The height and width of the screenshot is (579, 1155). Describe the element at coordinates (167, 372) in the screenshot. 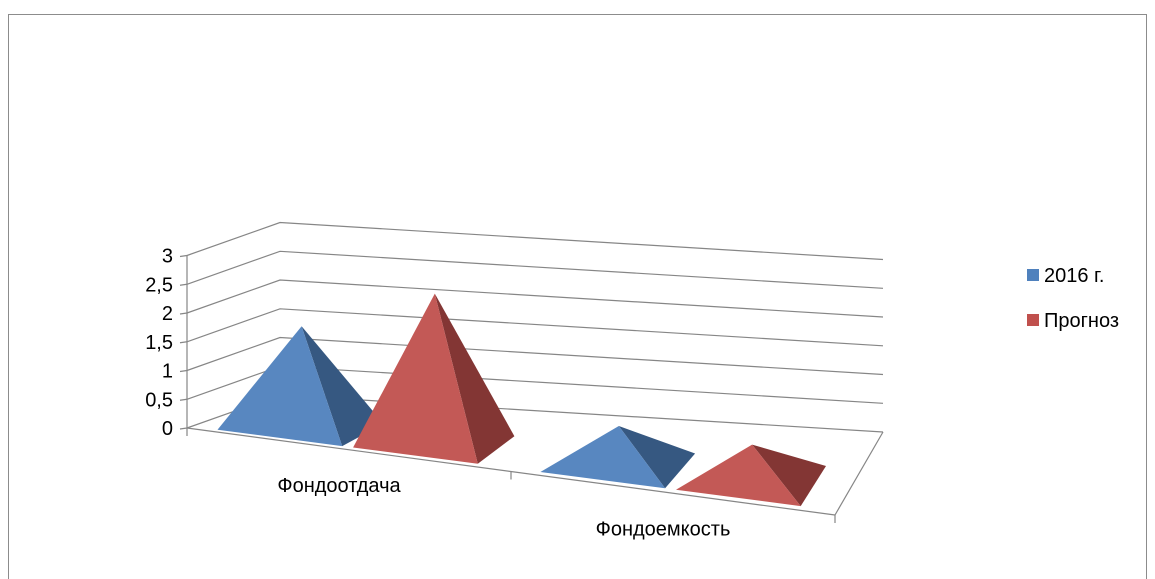

I see `y-tick-label: 1` at that location.